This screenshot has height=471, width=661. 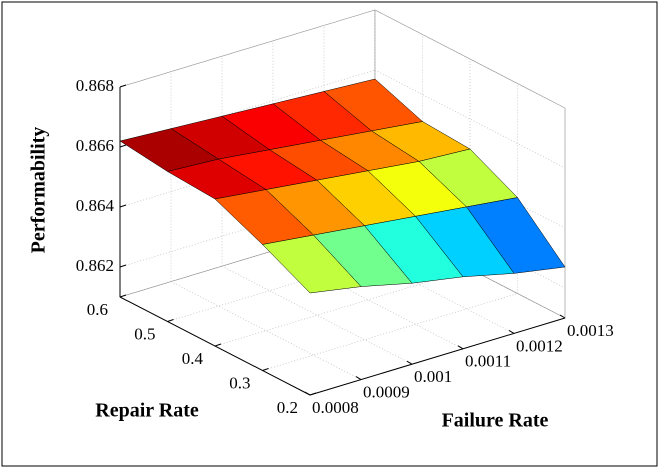 I want to click on x-tick-label: 0.0009, so click(x=386, y=392).